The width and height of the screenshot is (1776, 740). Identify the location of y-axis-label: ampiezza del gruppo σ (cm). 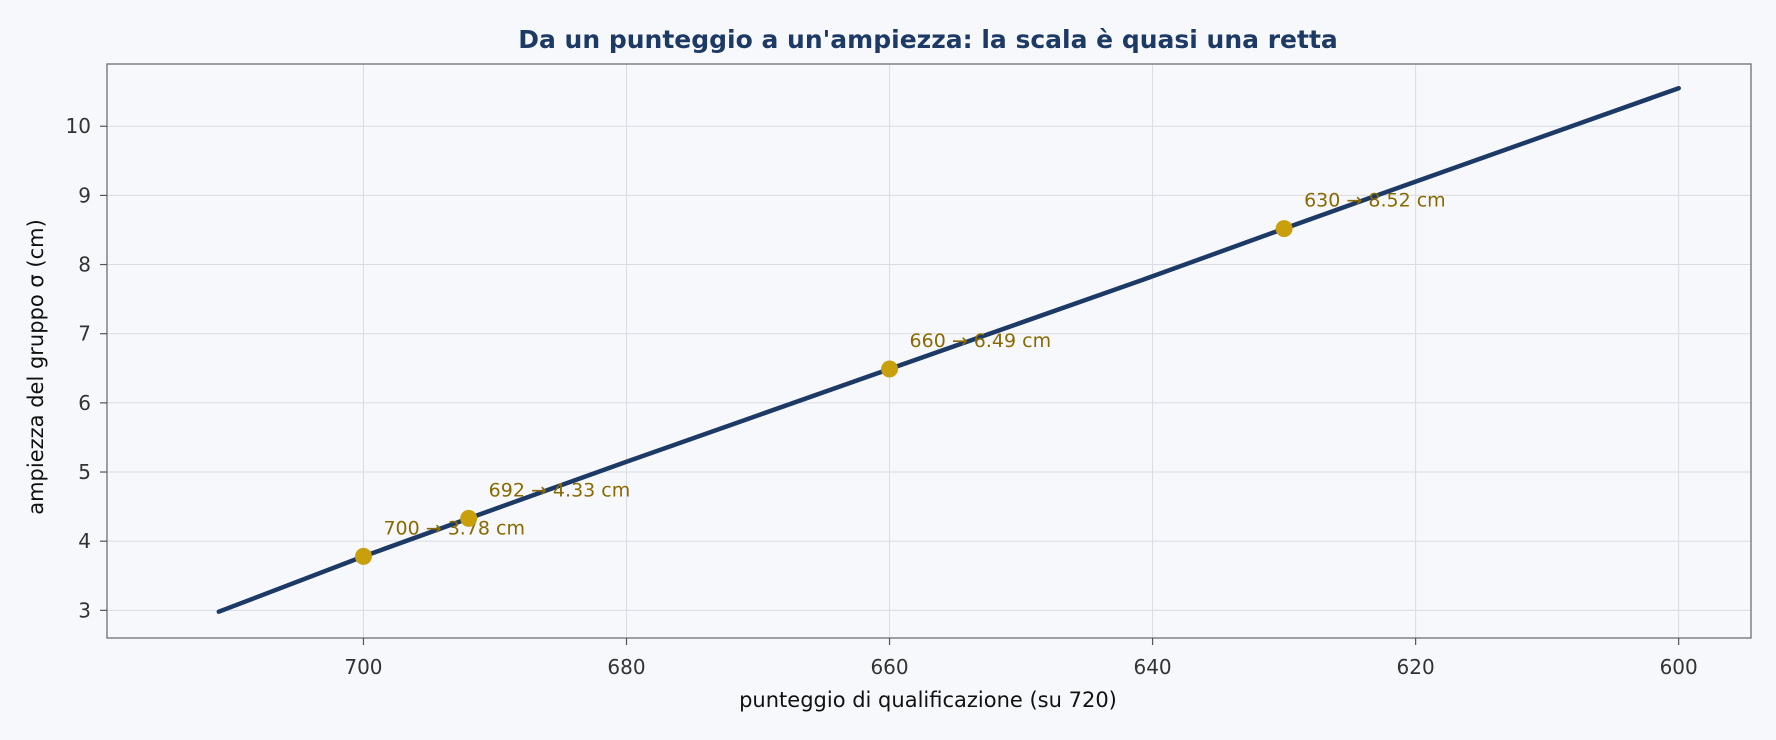
(36, 367).